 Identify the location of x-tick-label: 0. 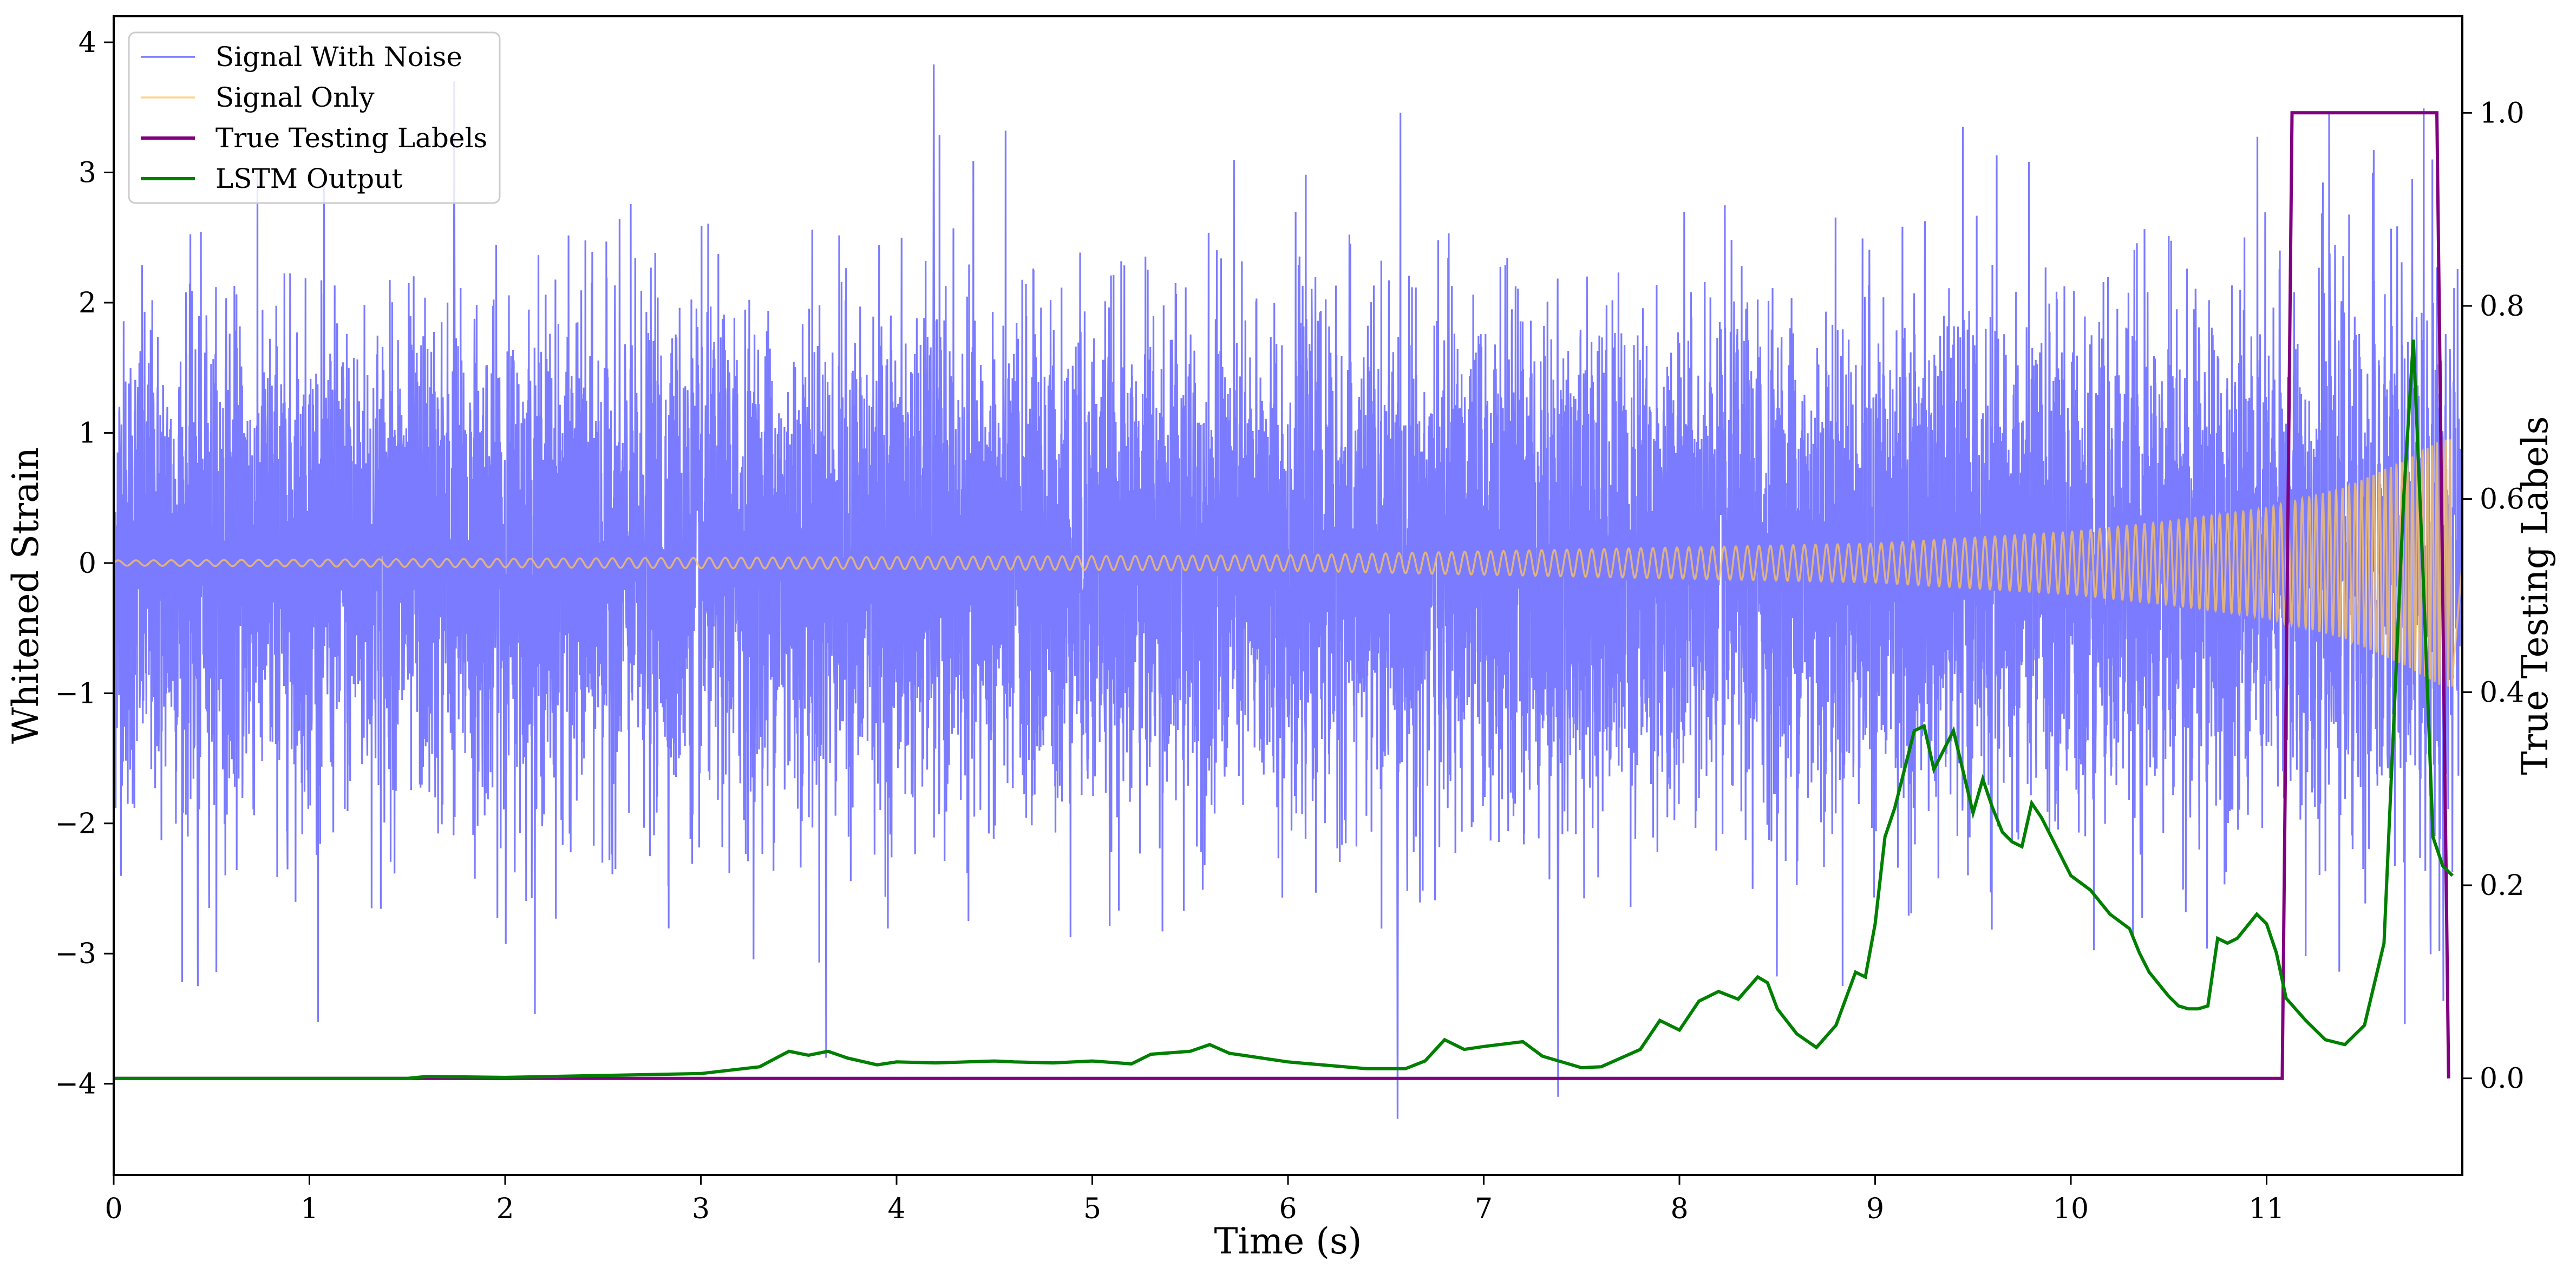
(113, 1209).